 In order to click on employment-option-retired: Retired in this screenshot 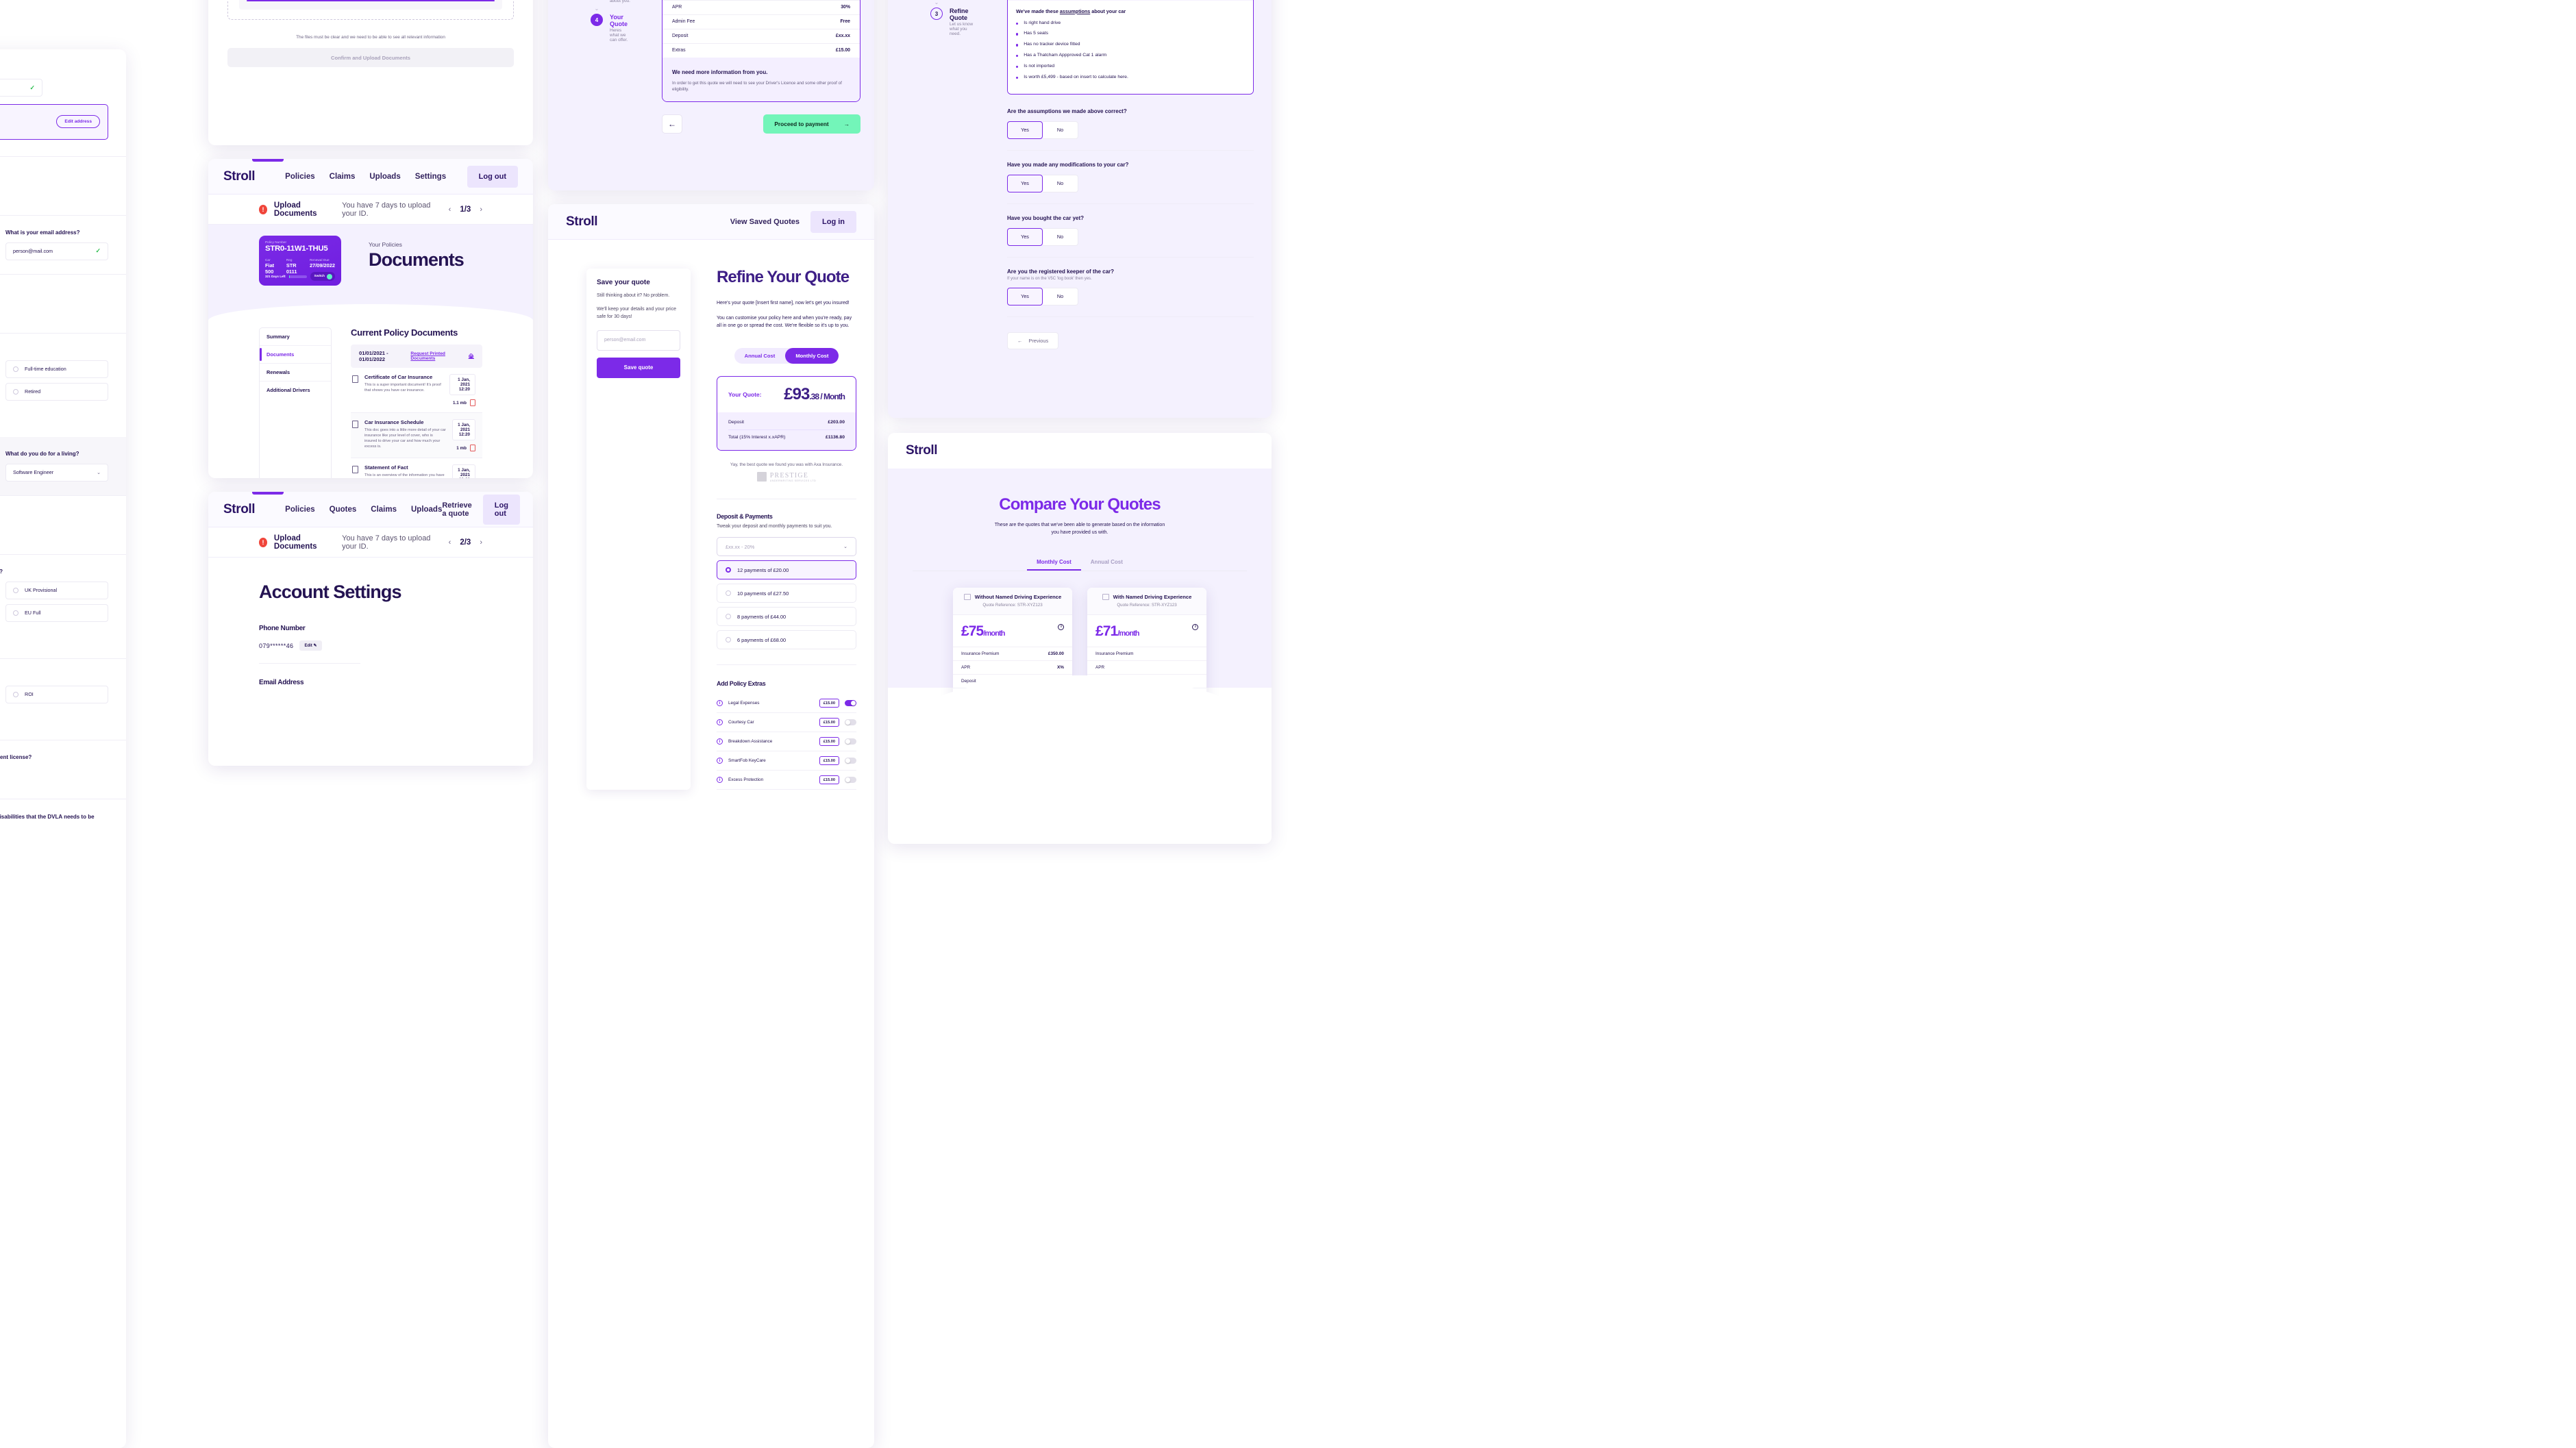, I will do `click(56, 391)`.